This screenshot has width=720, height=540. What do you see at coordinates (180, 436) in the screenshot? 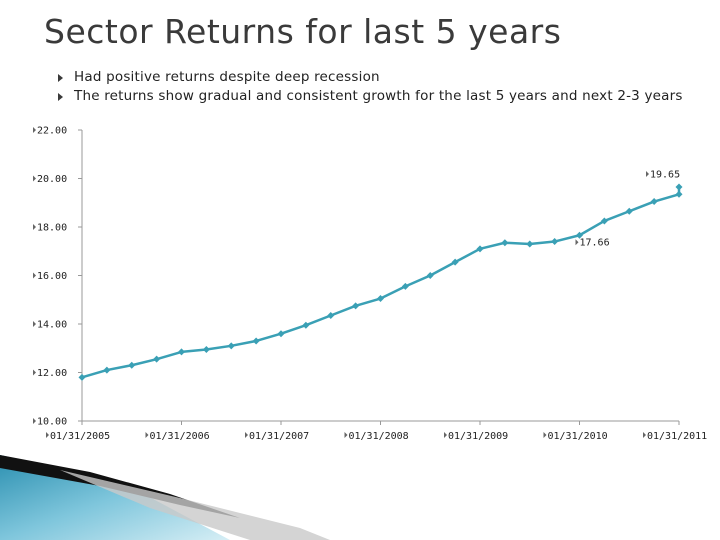
I see `x-tick-label: 01/31/2006` at bounding box center [180, 436].